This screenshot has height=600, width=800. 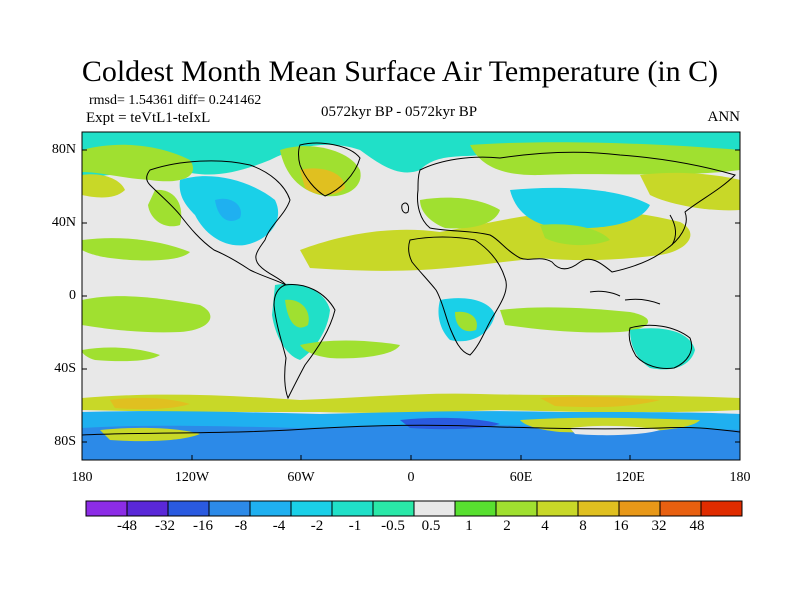 What do you see at coordinates (583, 526) in the screenshot?
I see `colorbar-label: 8` at bounding box center [583, 526].